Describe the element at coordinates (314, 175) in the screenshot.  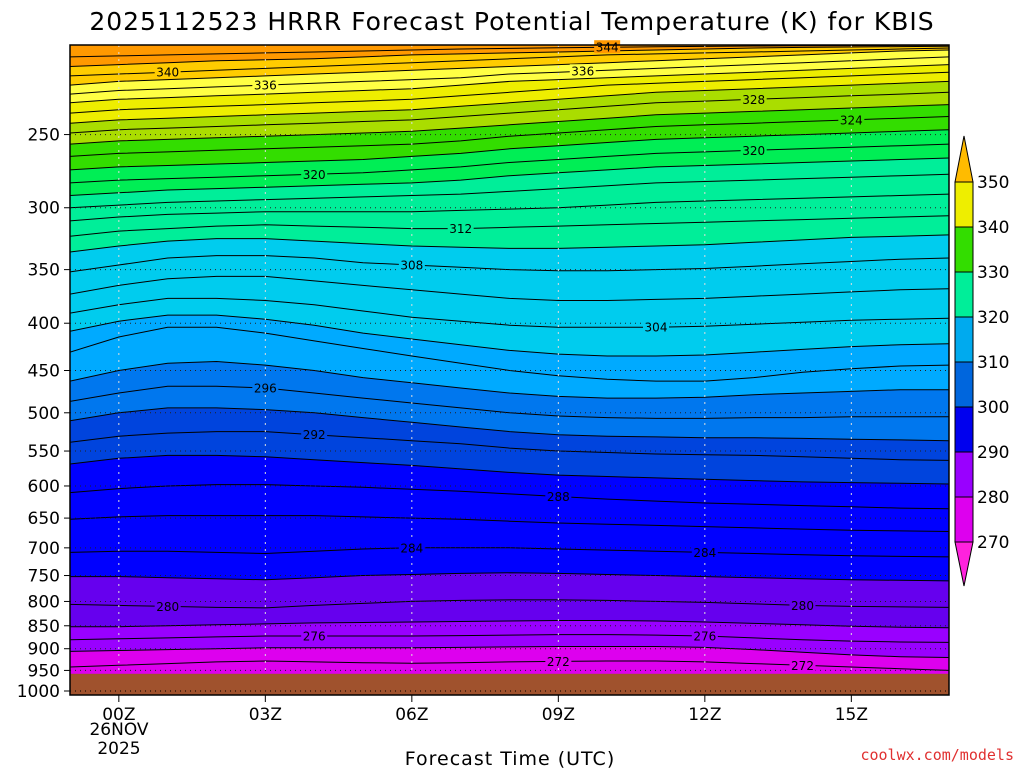
I see `contour-label-320-7: 320` at that location.